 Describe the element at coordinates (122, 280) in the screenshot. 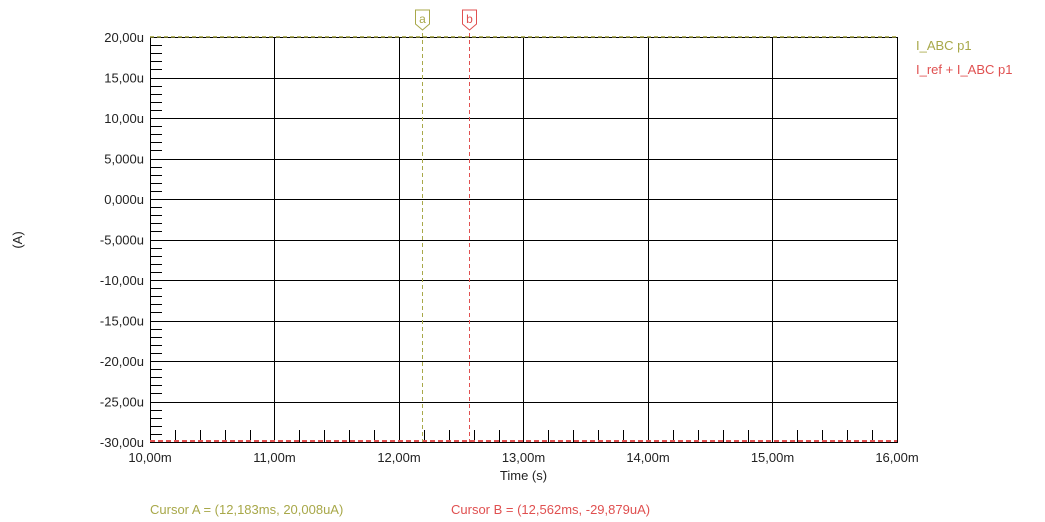

I see `y-tick-label: -10,00u` at that location.